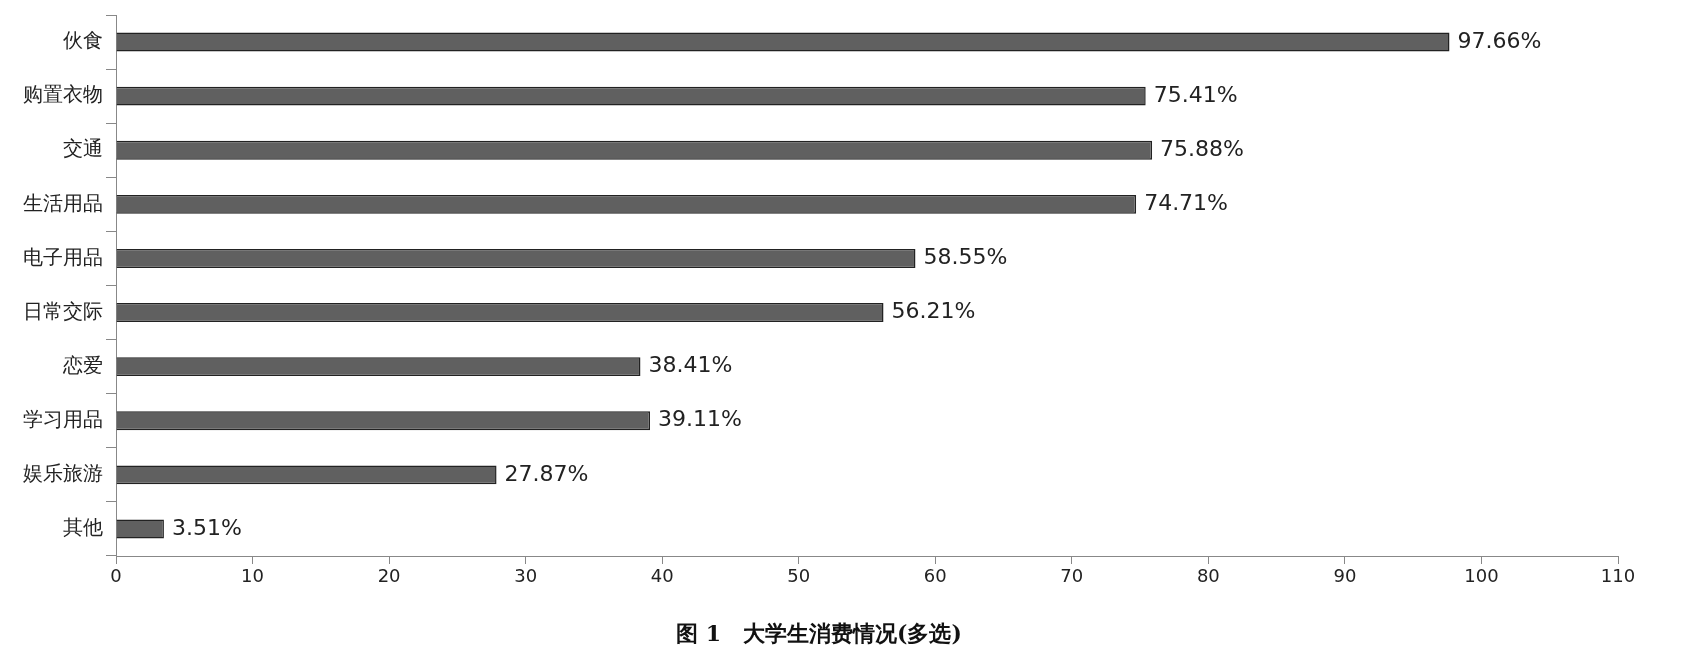 This screenshot has height=662, width=1708. What do you see at coordinates (252, 576) in the screenshot?
I see `x-tick-label: 10` at bounding box center [252, 576].